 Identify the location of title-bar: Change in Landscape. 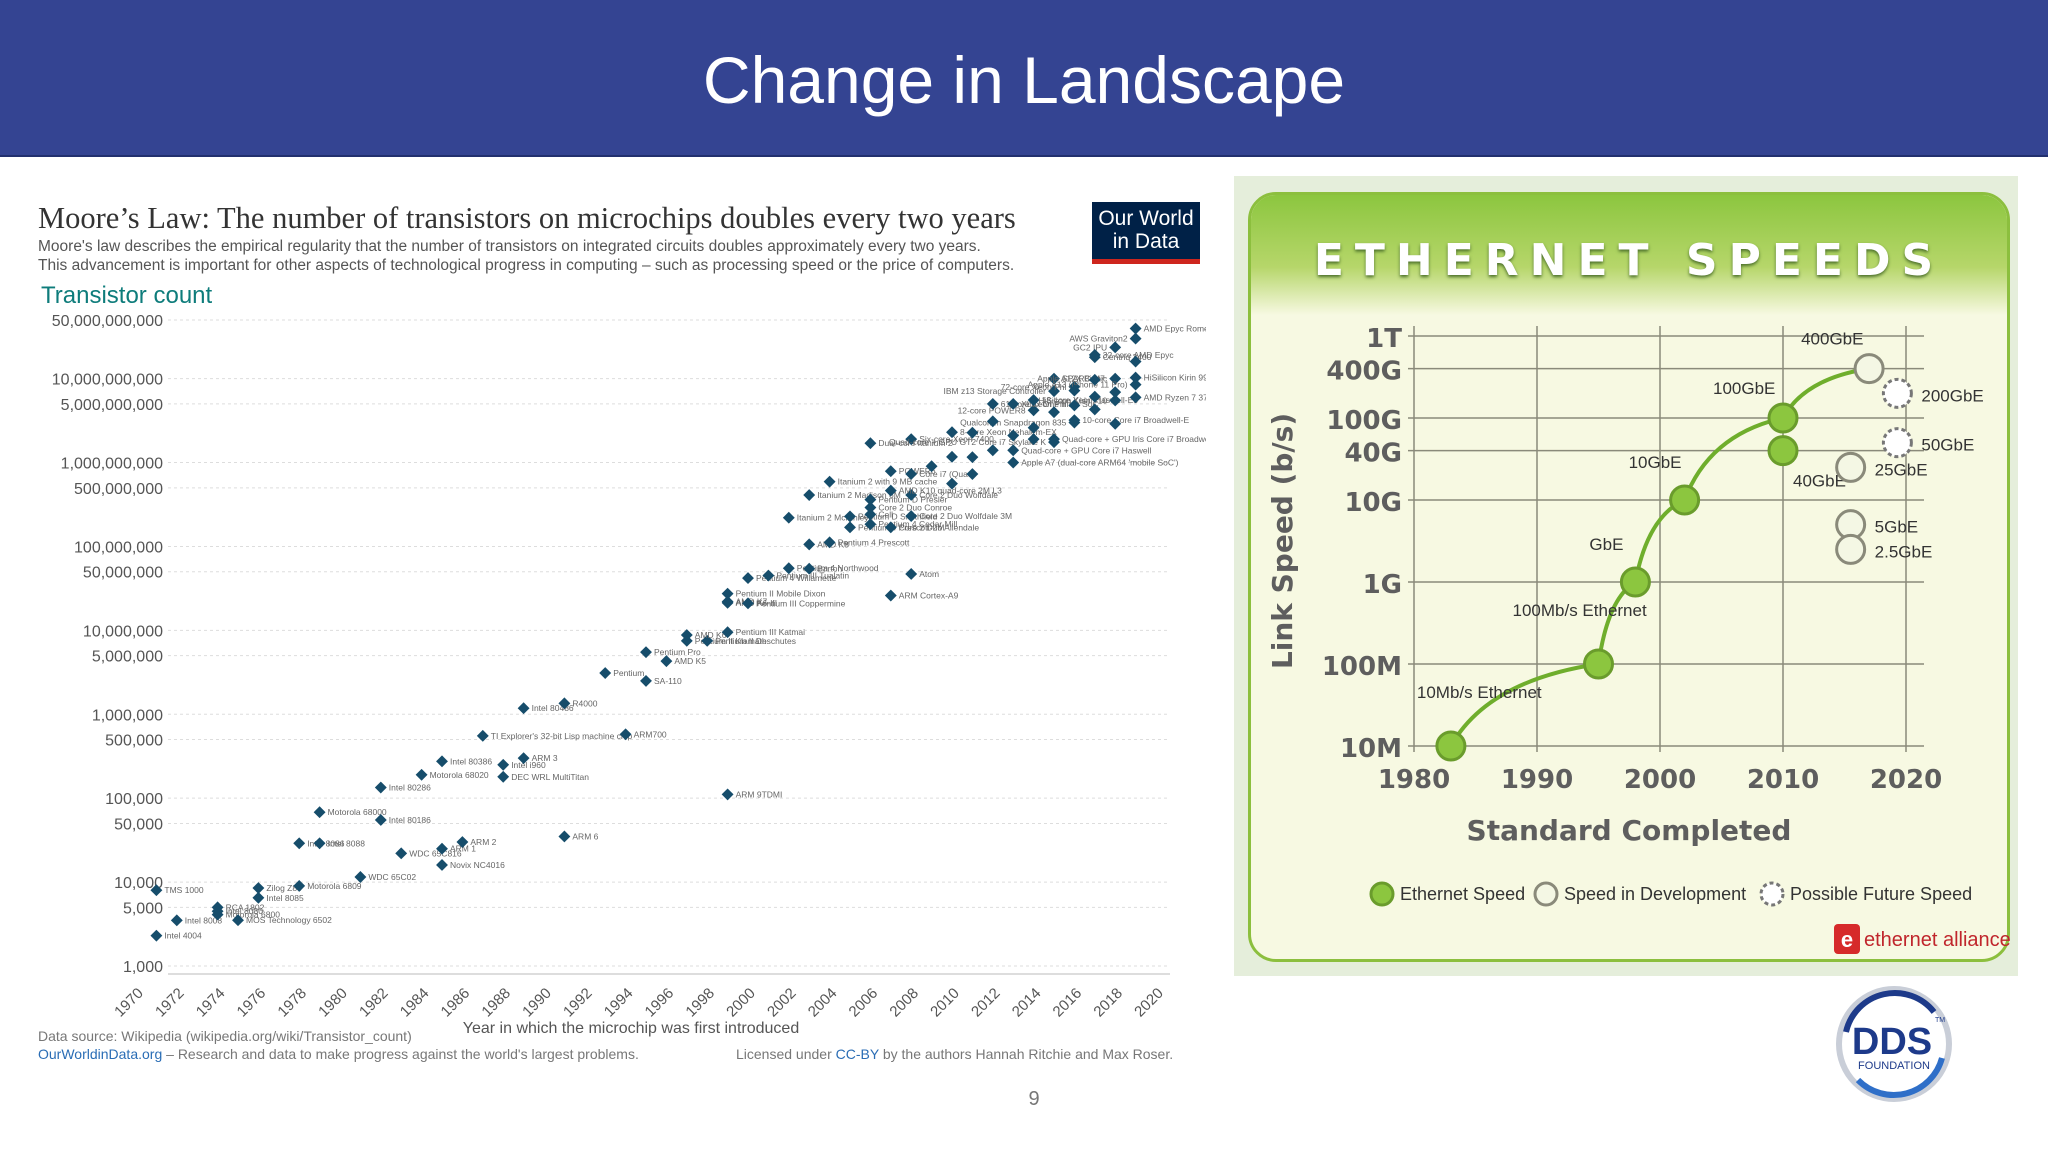
(1024, 78).